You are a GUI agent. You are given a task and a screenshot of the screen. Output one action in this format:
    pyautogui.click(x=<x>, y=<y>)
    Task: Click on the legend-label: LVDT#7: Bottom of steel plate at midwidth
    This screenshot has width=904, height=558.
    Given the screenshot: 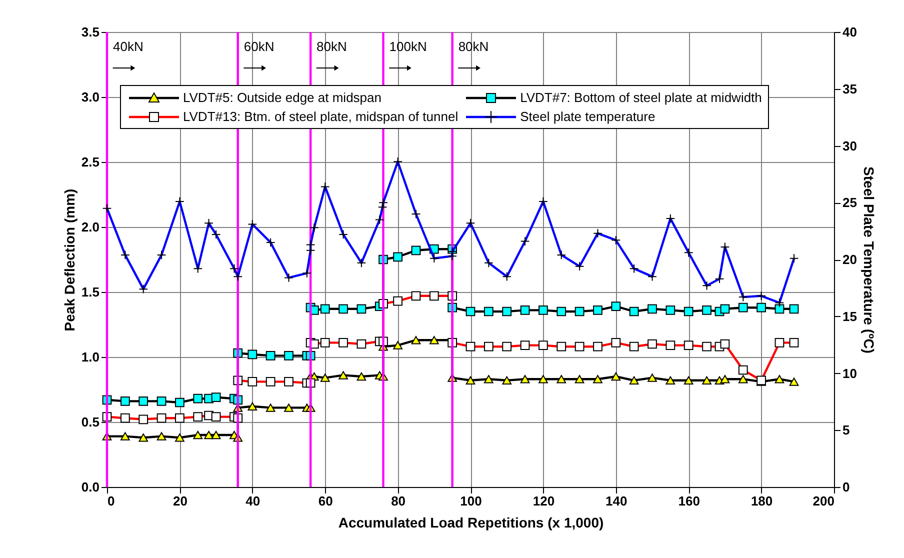 What is the action you would take?
    pyautogui.click(x=641, y=97)
    